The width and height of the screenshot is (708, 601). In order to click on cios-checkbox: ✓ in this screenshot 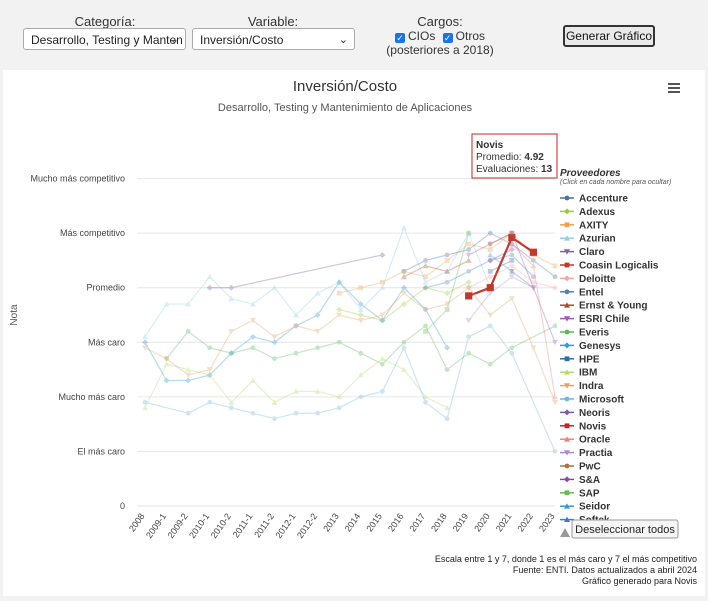, I will do `click(399, 38)`.